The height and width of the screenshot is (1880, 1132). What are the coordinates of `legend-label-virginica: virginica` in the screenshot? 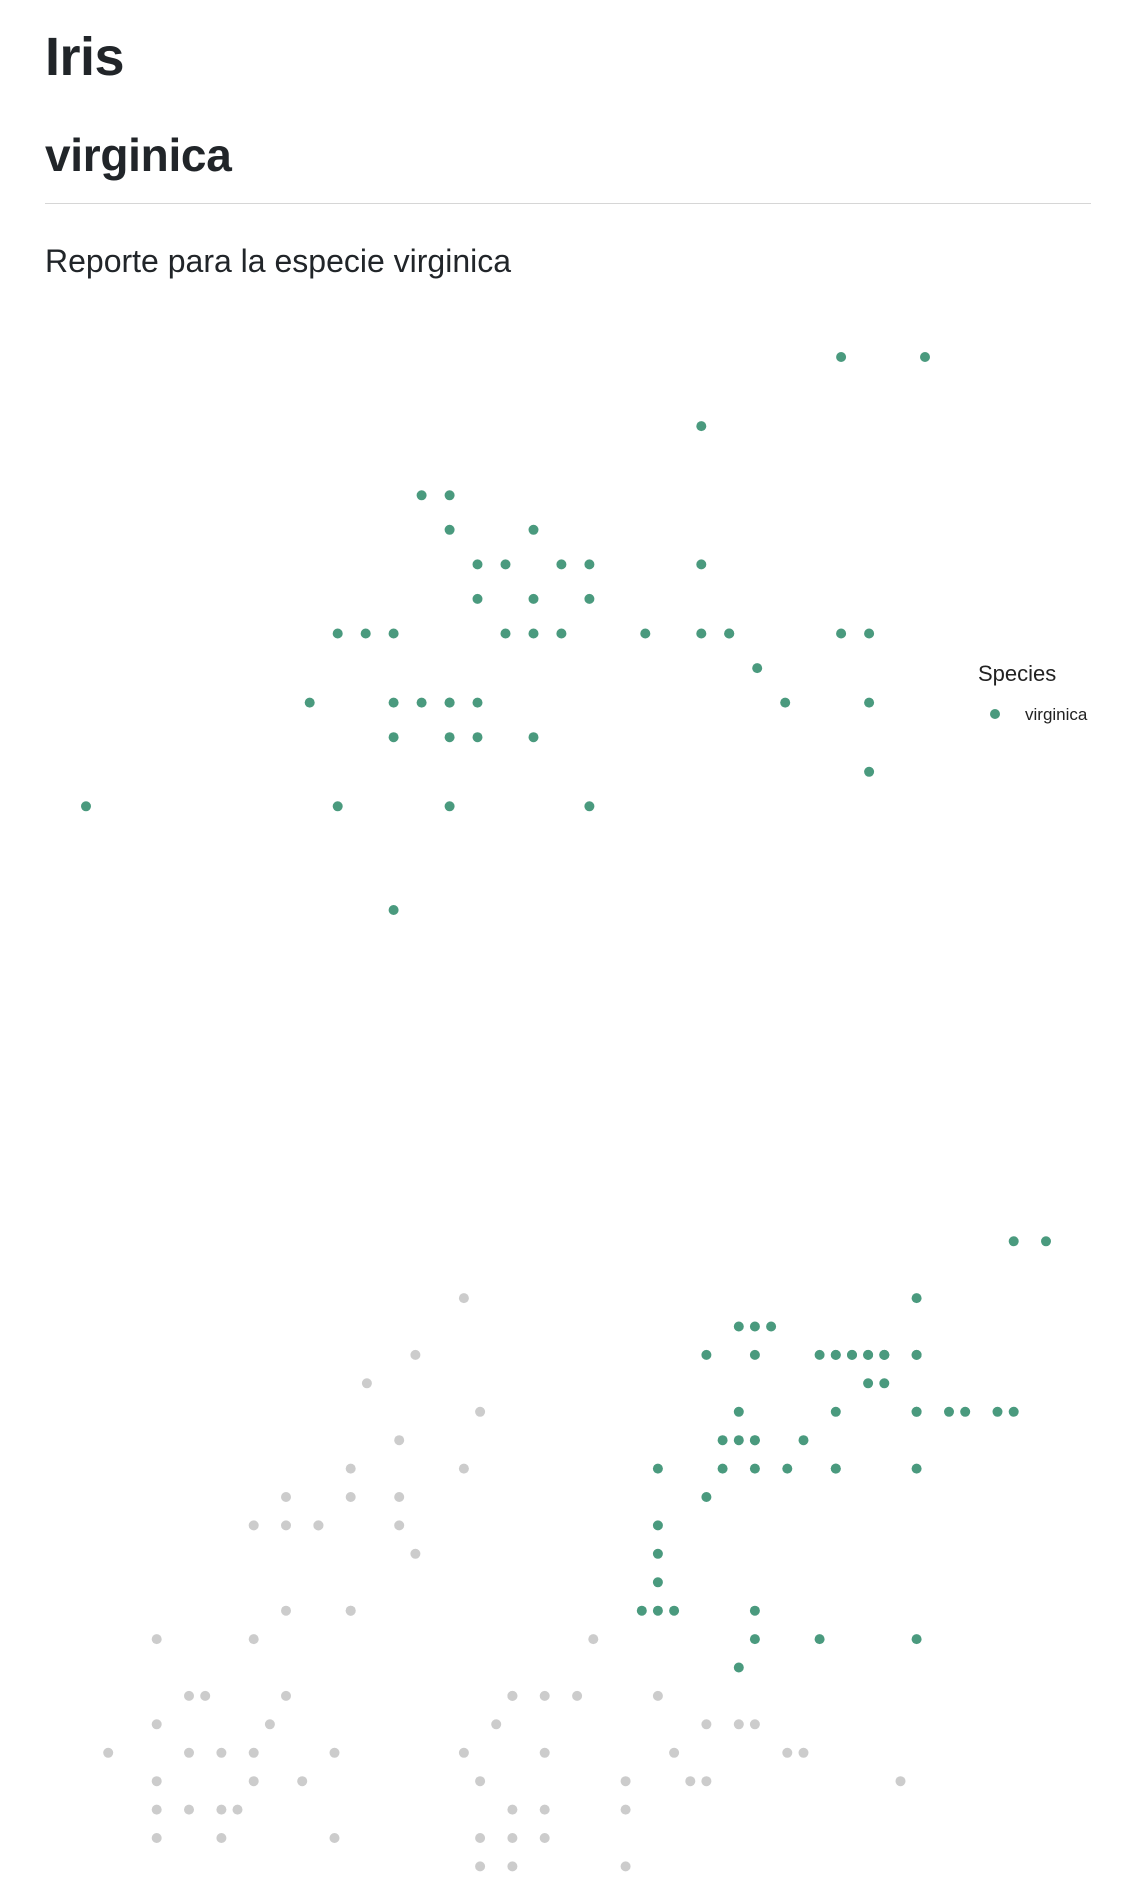 It's located at (1056, 714).